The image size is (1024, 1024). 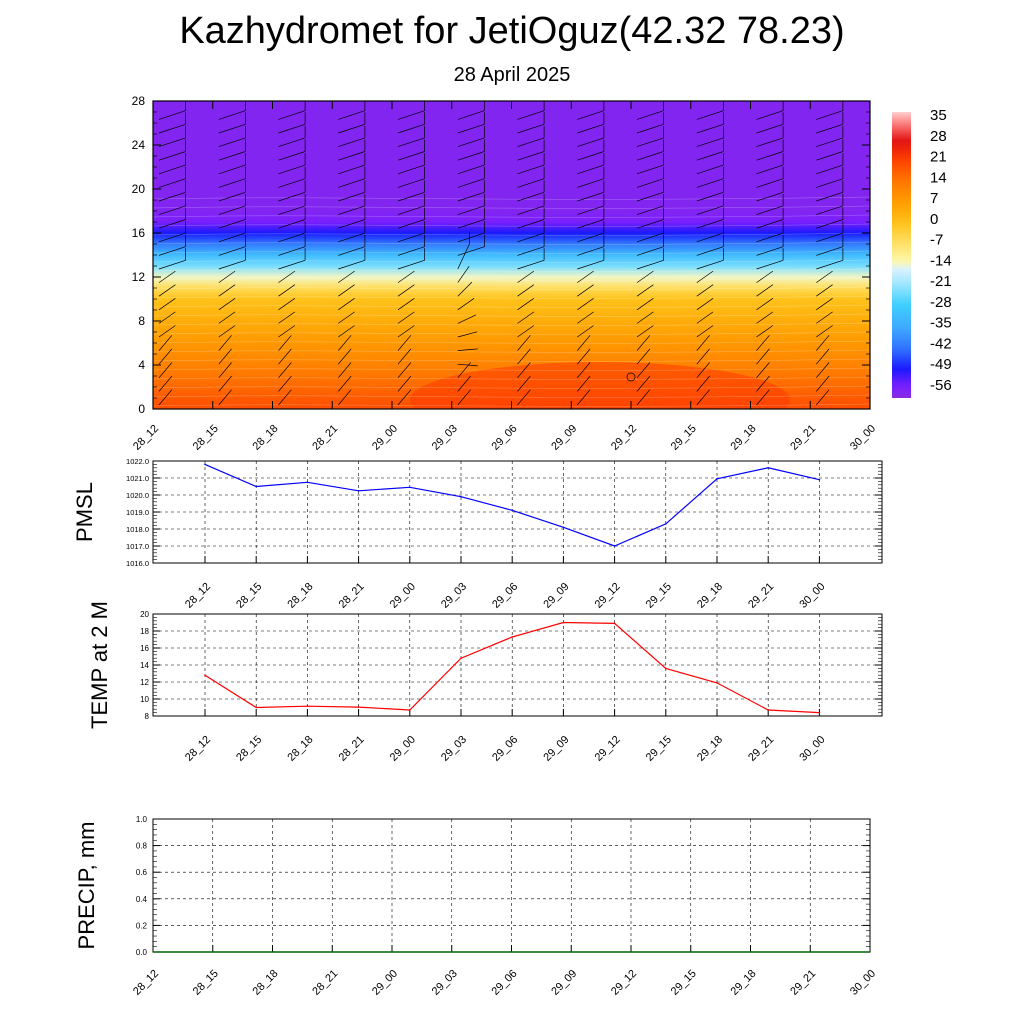 What do you see at coordinates (137, 563) in the screenshot?
I see `ytick-label: 1016.0` at bounding box center [137, 563].